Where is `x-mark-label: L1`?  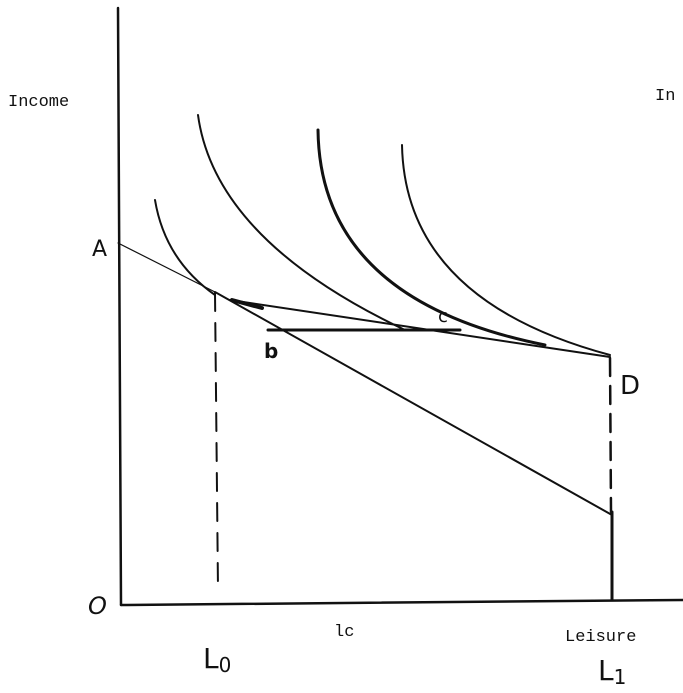
x-mark-label: L1 is located at coordinates (612, 671).